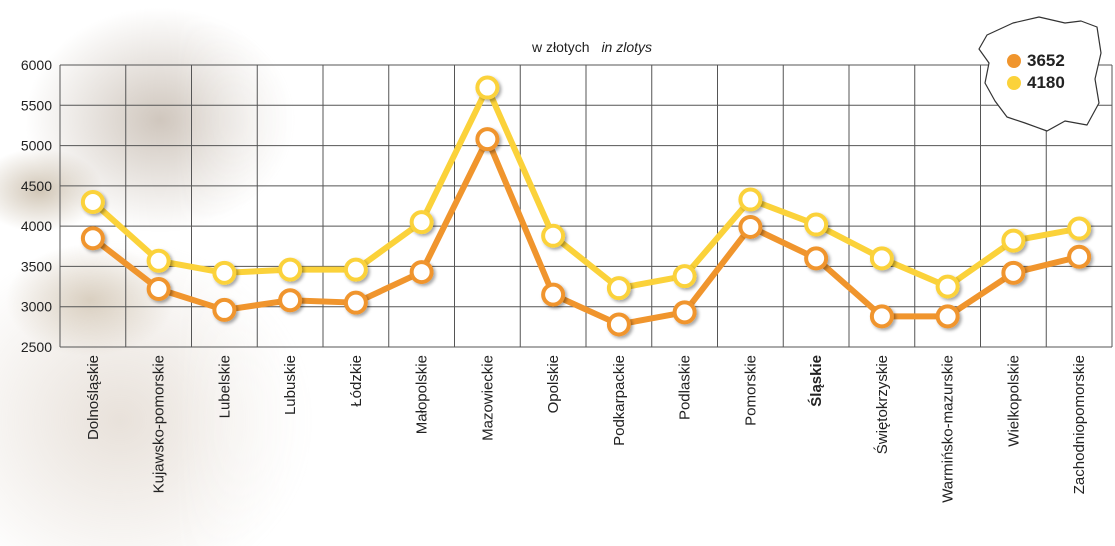 The width and height of the screenshot is (1115, 546). I want to click on poland-map-icon, so click(1040, 74).